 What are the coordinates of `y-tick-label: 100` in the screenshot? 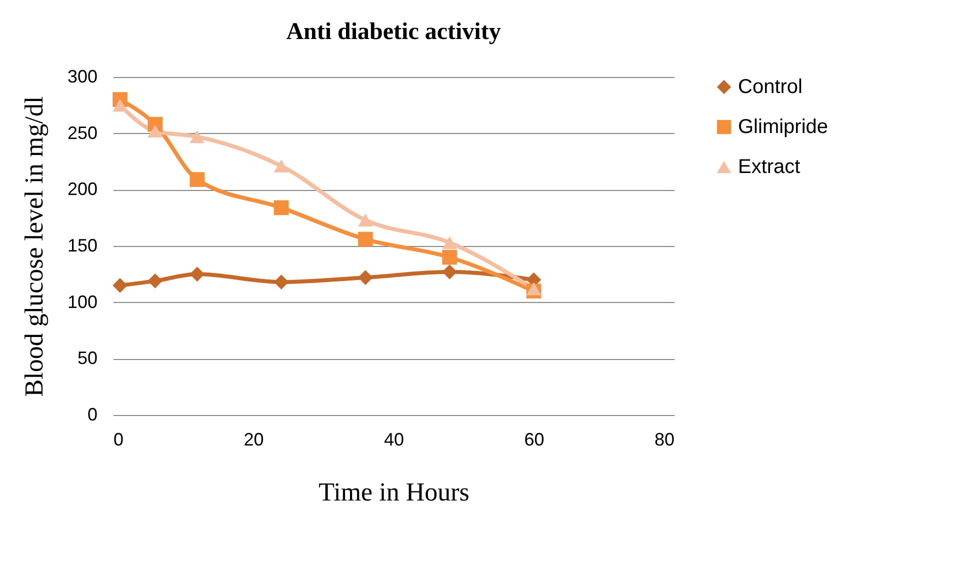 It's located at (82, 302).